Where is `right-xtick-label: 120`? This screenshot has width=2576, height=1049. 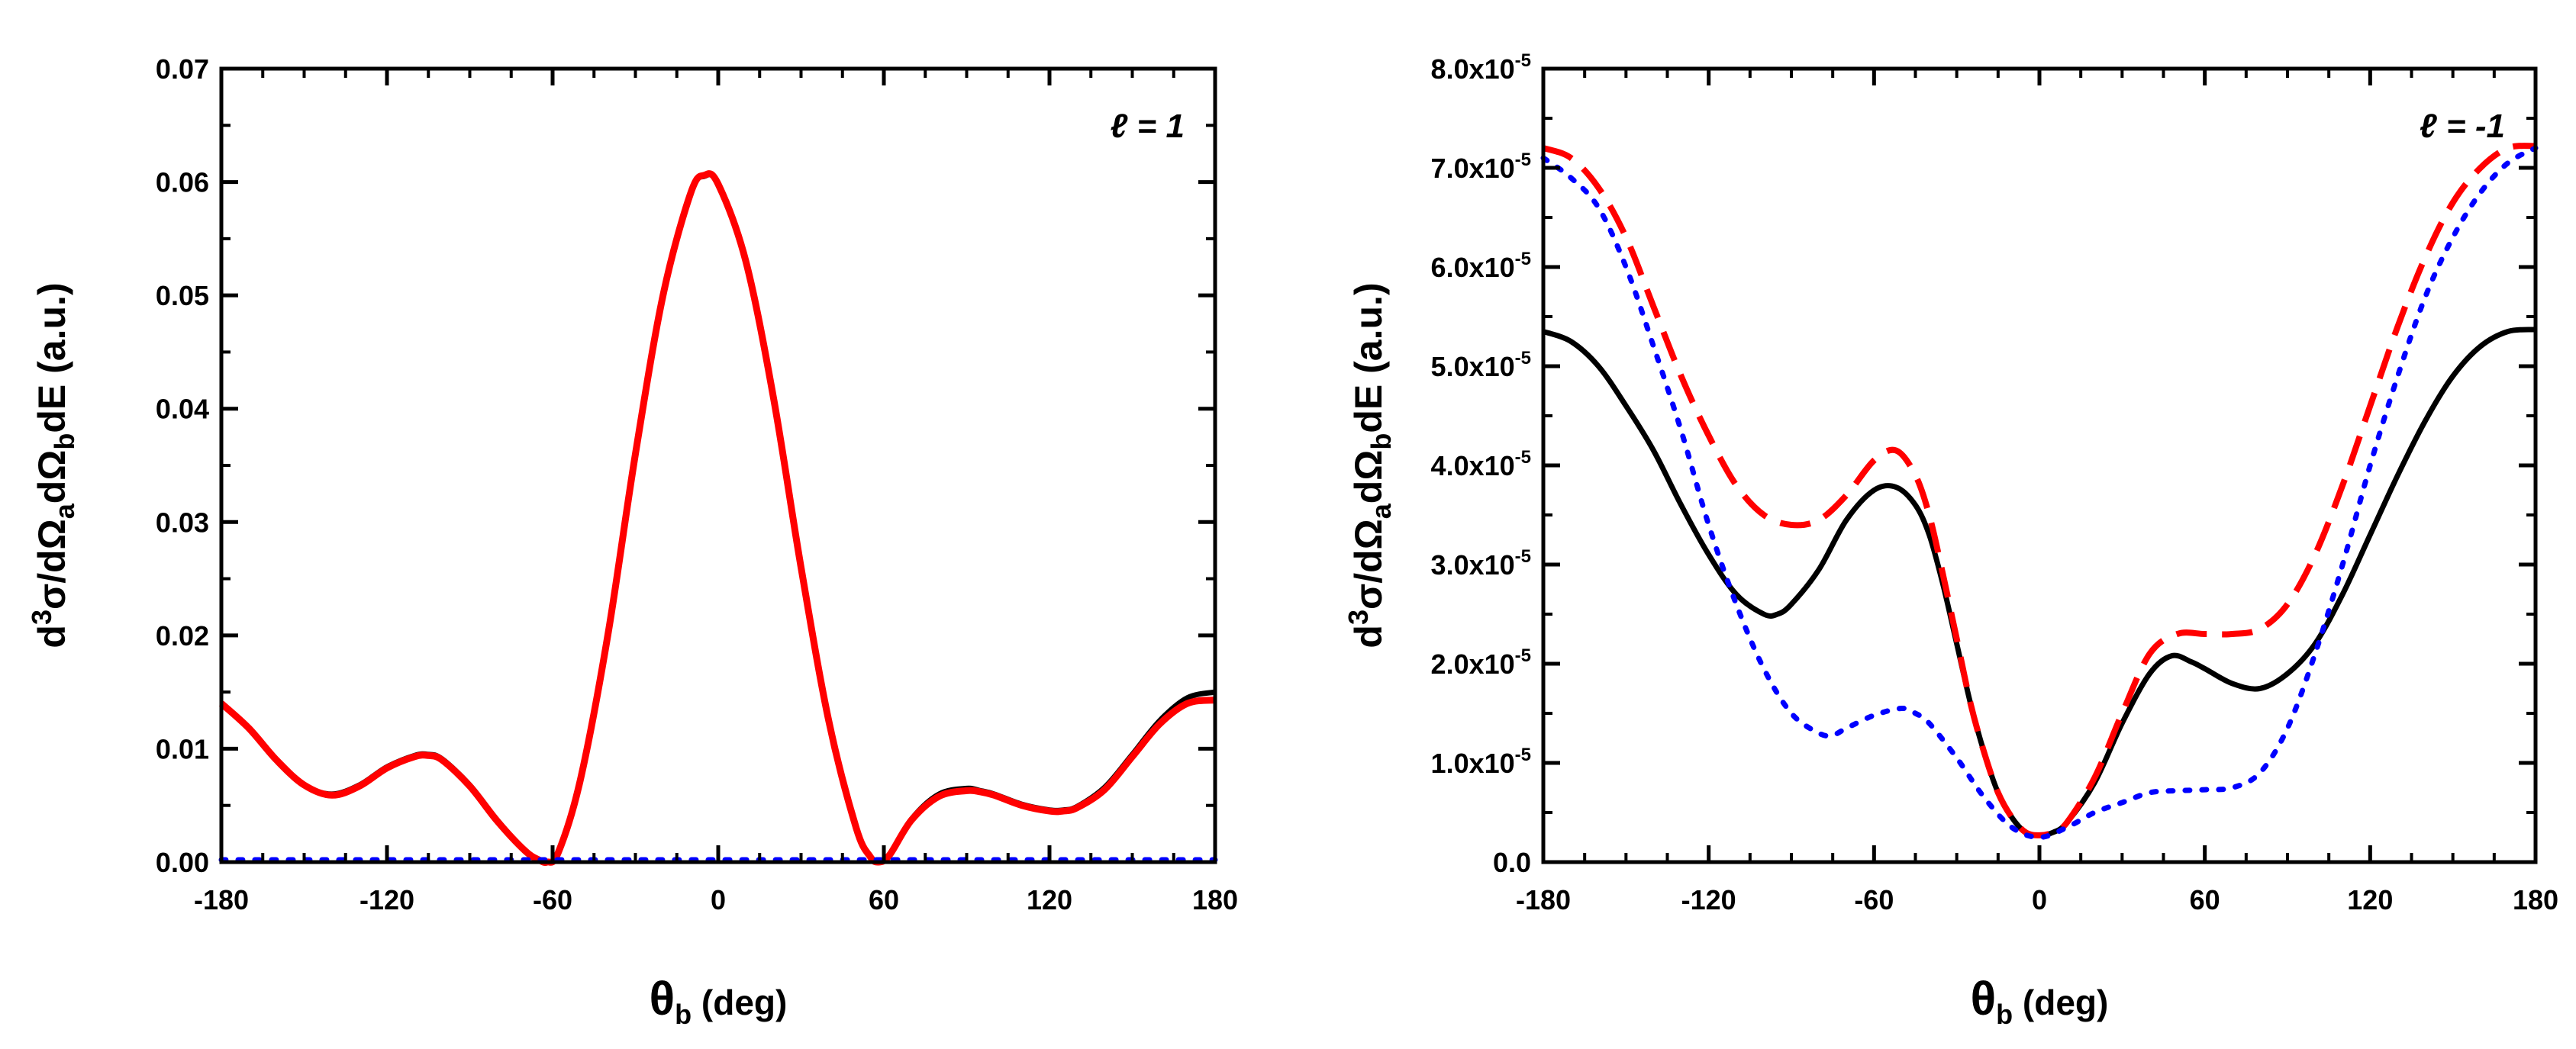 right-xtick-label: 120 is located at coordinates (2370, 899).